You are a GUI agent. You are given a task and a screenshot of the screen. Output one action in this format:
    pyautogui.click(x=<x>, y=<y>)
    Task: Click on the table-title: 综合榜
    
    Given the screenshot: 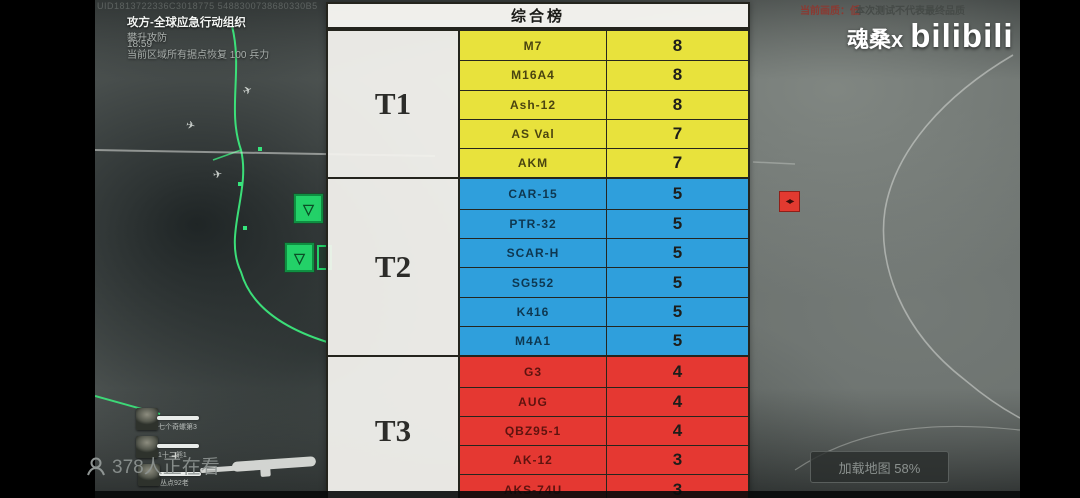 What is the action you would take?
    pyautogui.click(x=538, y=16)
    